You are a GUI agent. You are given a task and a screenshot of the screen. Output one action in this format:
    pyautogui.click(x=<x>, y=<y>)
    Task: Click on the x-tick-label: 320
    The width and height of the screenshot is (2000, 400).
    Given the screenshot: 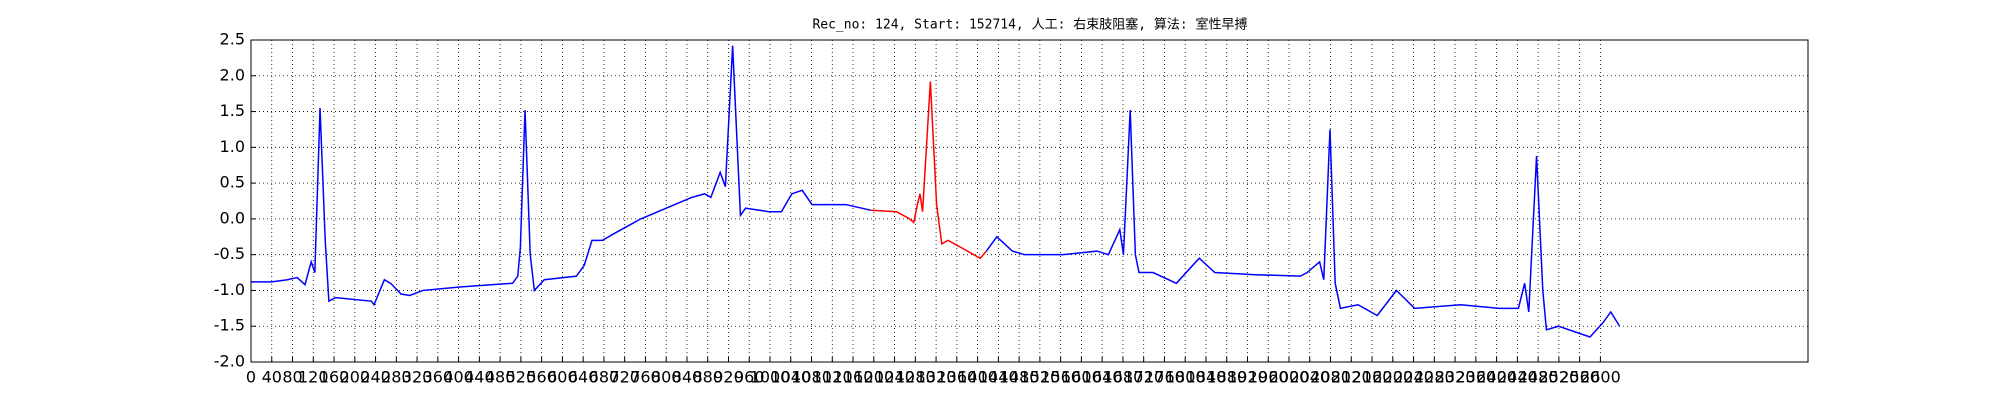 What is the action you would take?
    pyautogui.click(x=417, y=377)
    